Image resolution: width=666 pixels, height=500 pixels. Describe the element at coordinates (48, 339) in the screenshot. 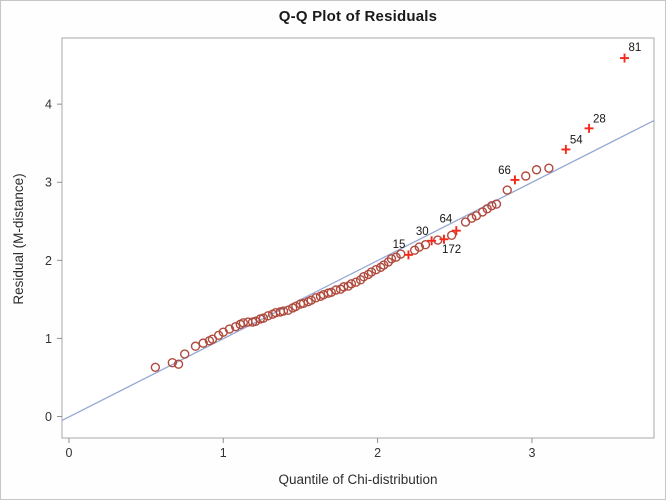

I see `y-tick-label: 1` at that location.